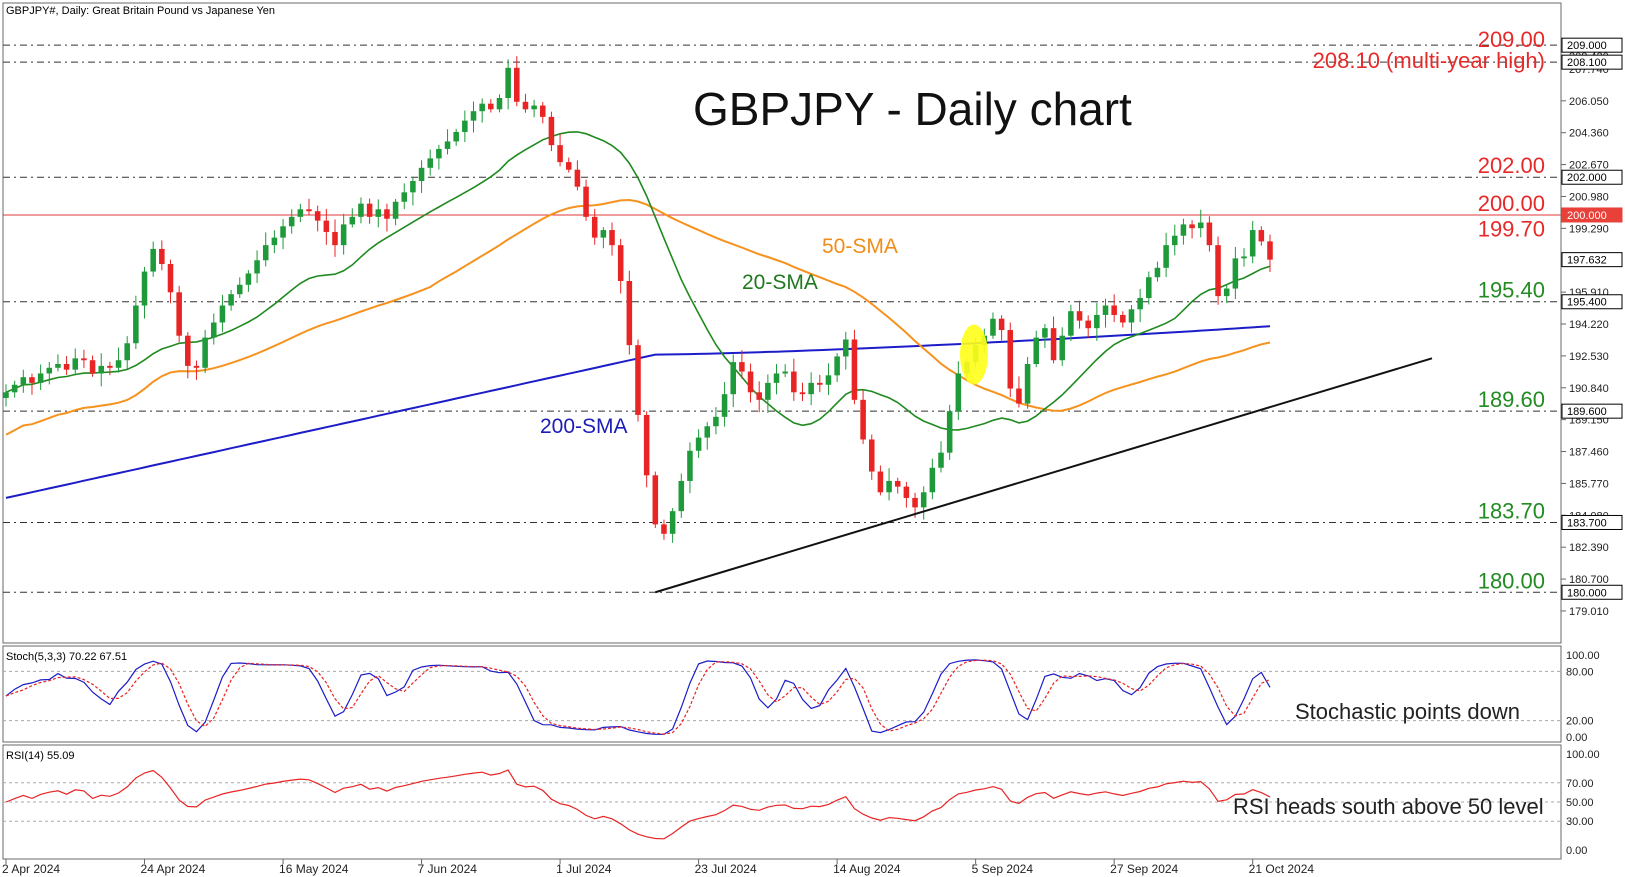 This screenshot has width=1625, height=877. What do you see at coordinates (1589, 548) in the screenshot?
I see `y-tick-label: 182.390` at bounding box center [1589, 548].